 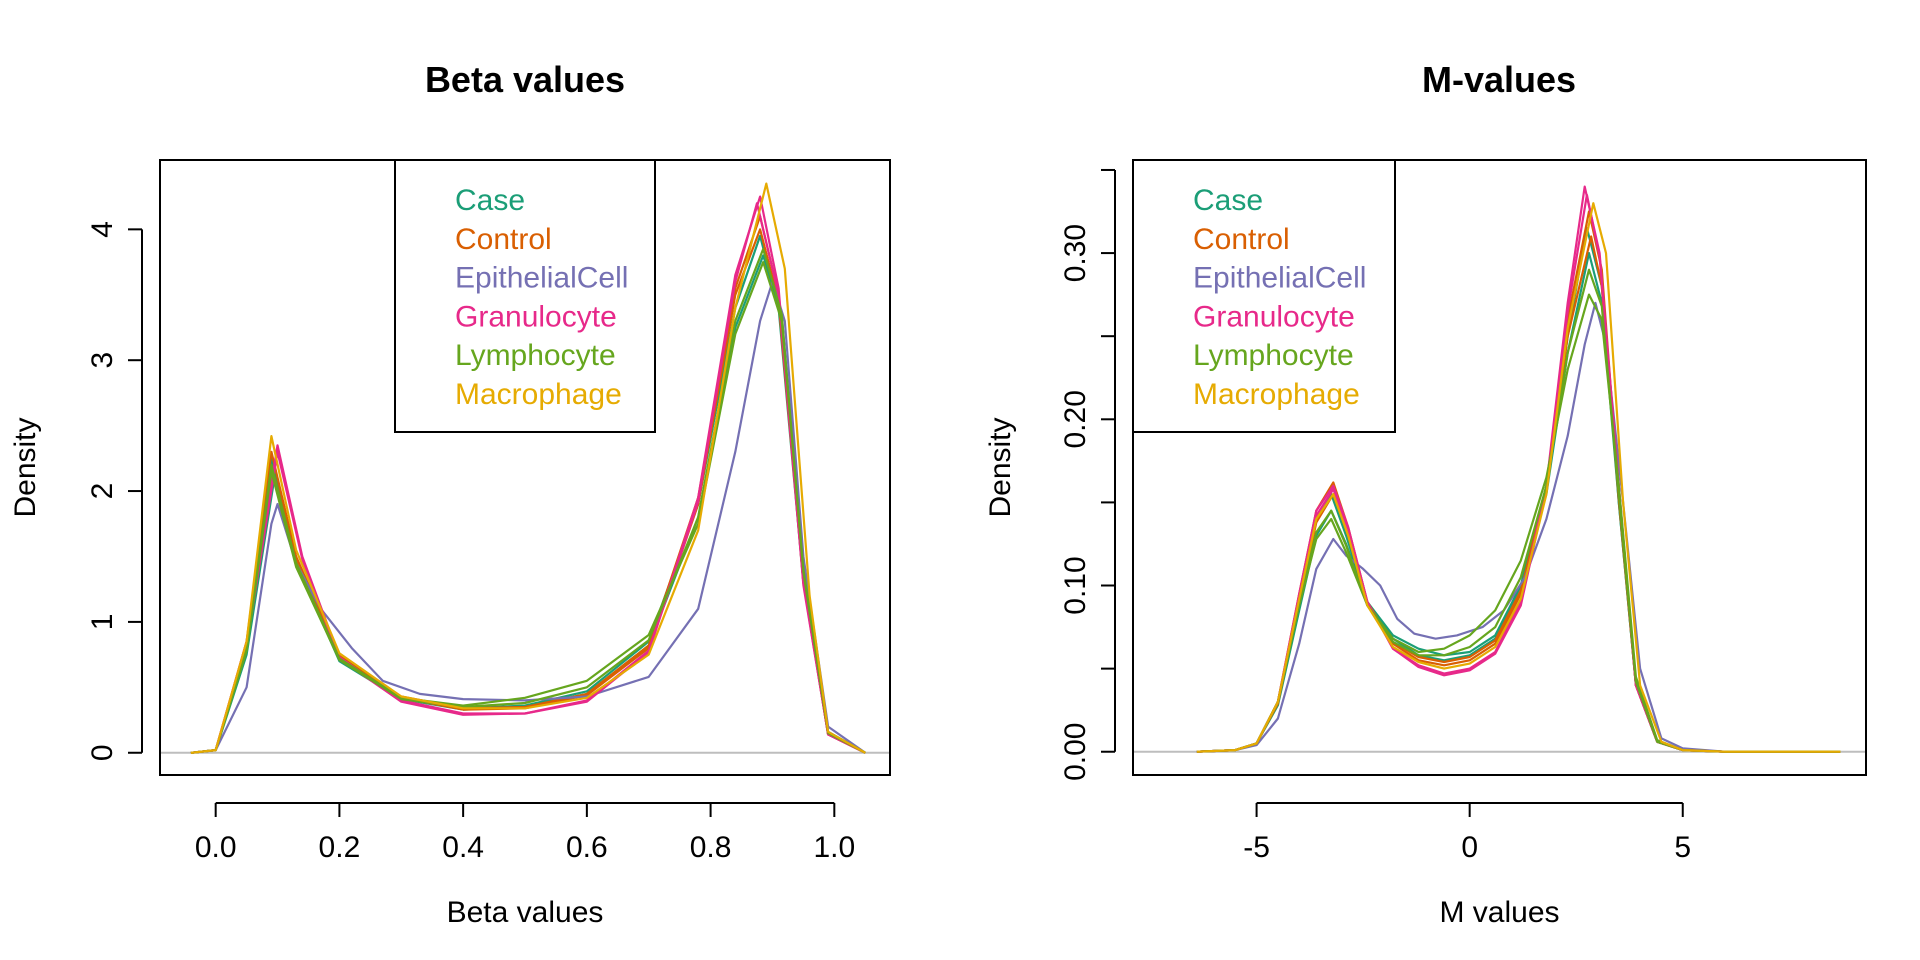 I want to click on x-tick-label: 0.6, so click(x=587, y=847).